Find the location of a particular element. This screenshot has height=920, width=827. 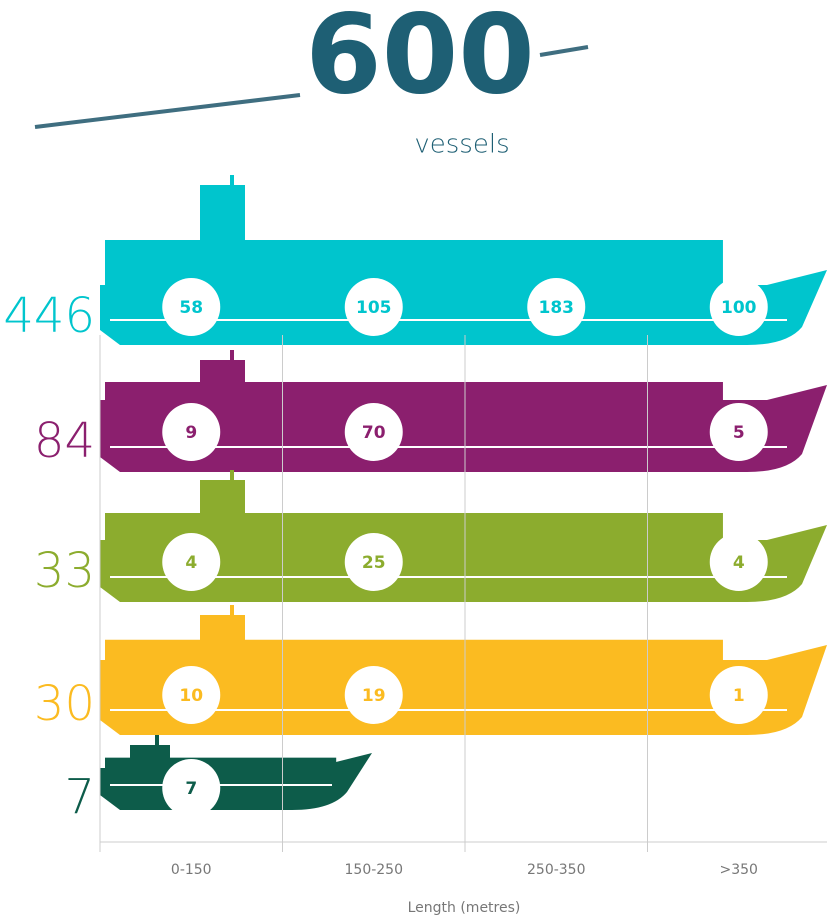

count-label: 70 is located at coordinates (374, 433).